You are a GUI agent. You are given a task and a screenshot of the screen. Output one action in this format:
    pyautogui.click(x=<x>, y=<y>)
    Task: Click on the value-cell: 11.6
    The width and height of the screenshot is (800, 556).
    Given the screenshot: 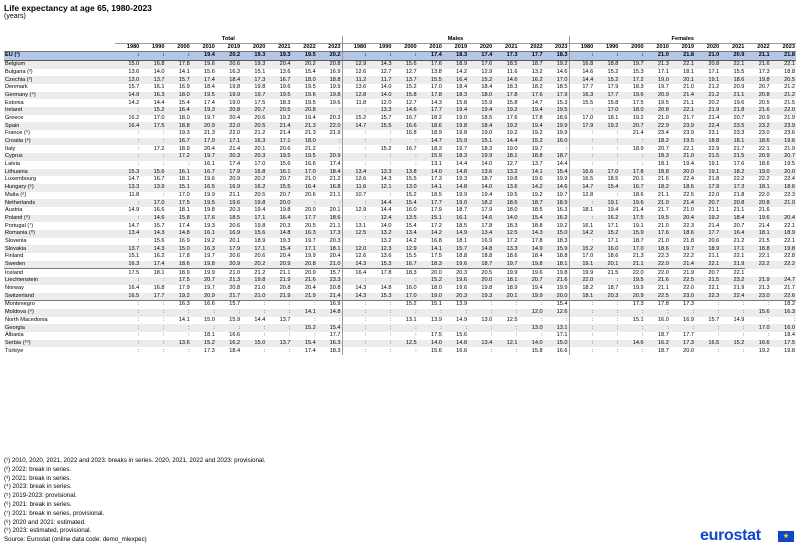 What is the action you would take?
    pyautogui.click(x=354, y=187)
    